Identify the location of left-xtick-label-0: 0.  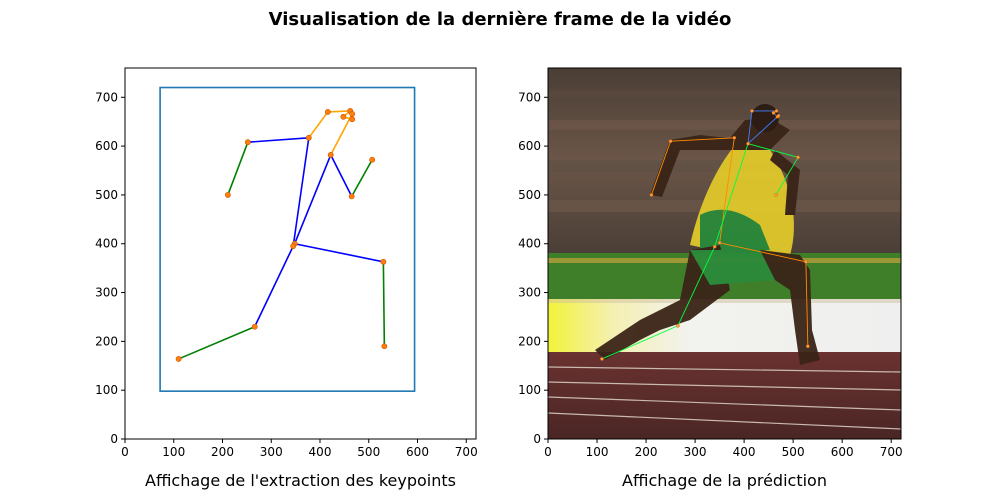
(125, 452).